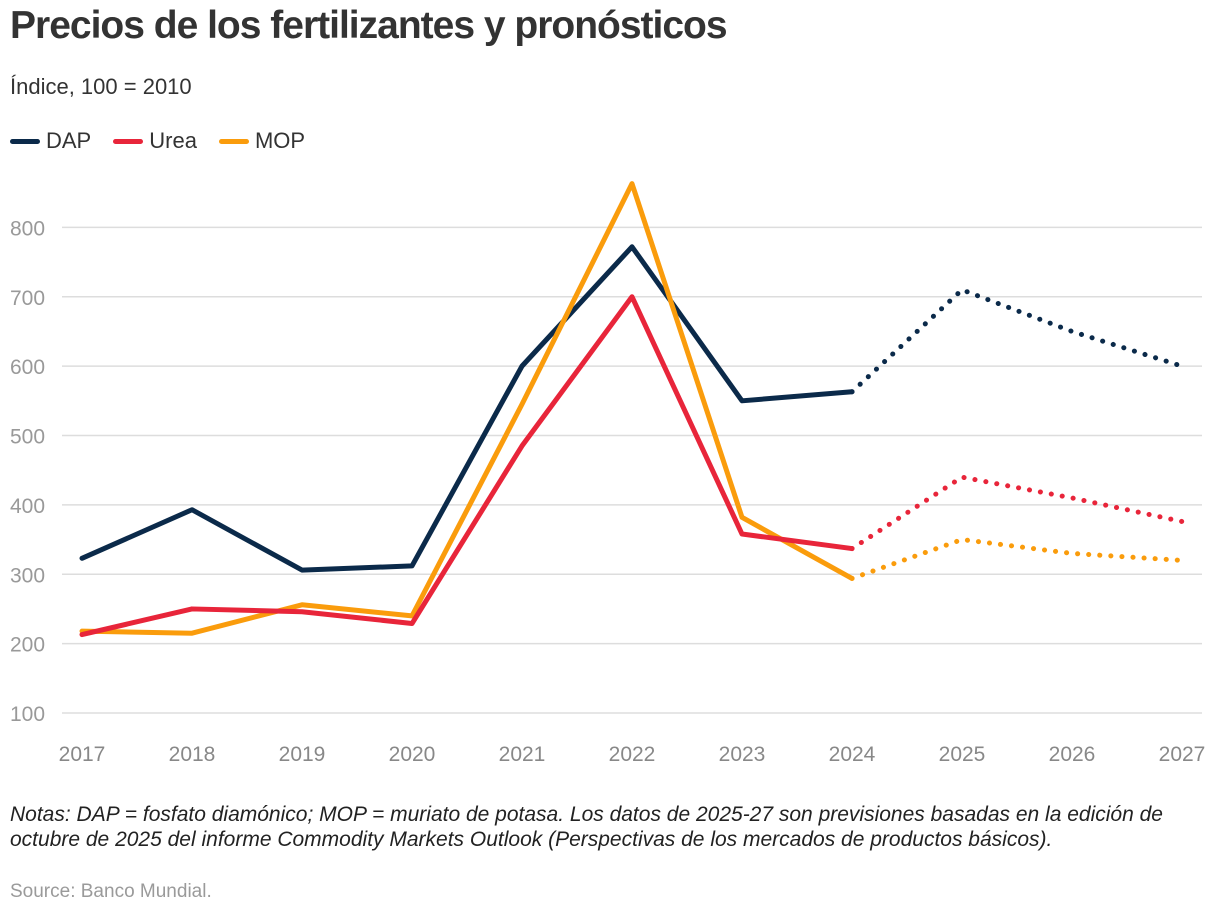 This screenshot has width=1220, height=918. I want to click on legend-swatch-urea, so click(128, 141).